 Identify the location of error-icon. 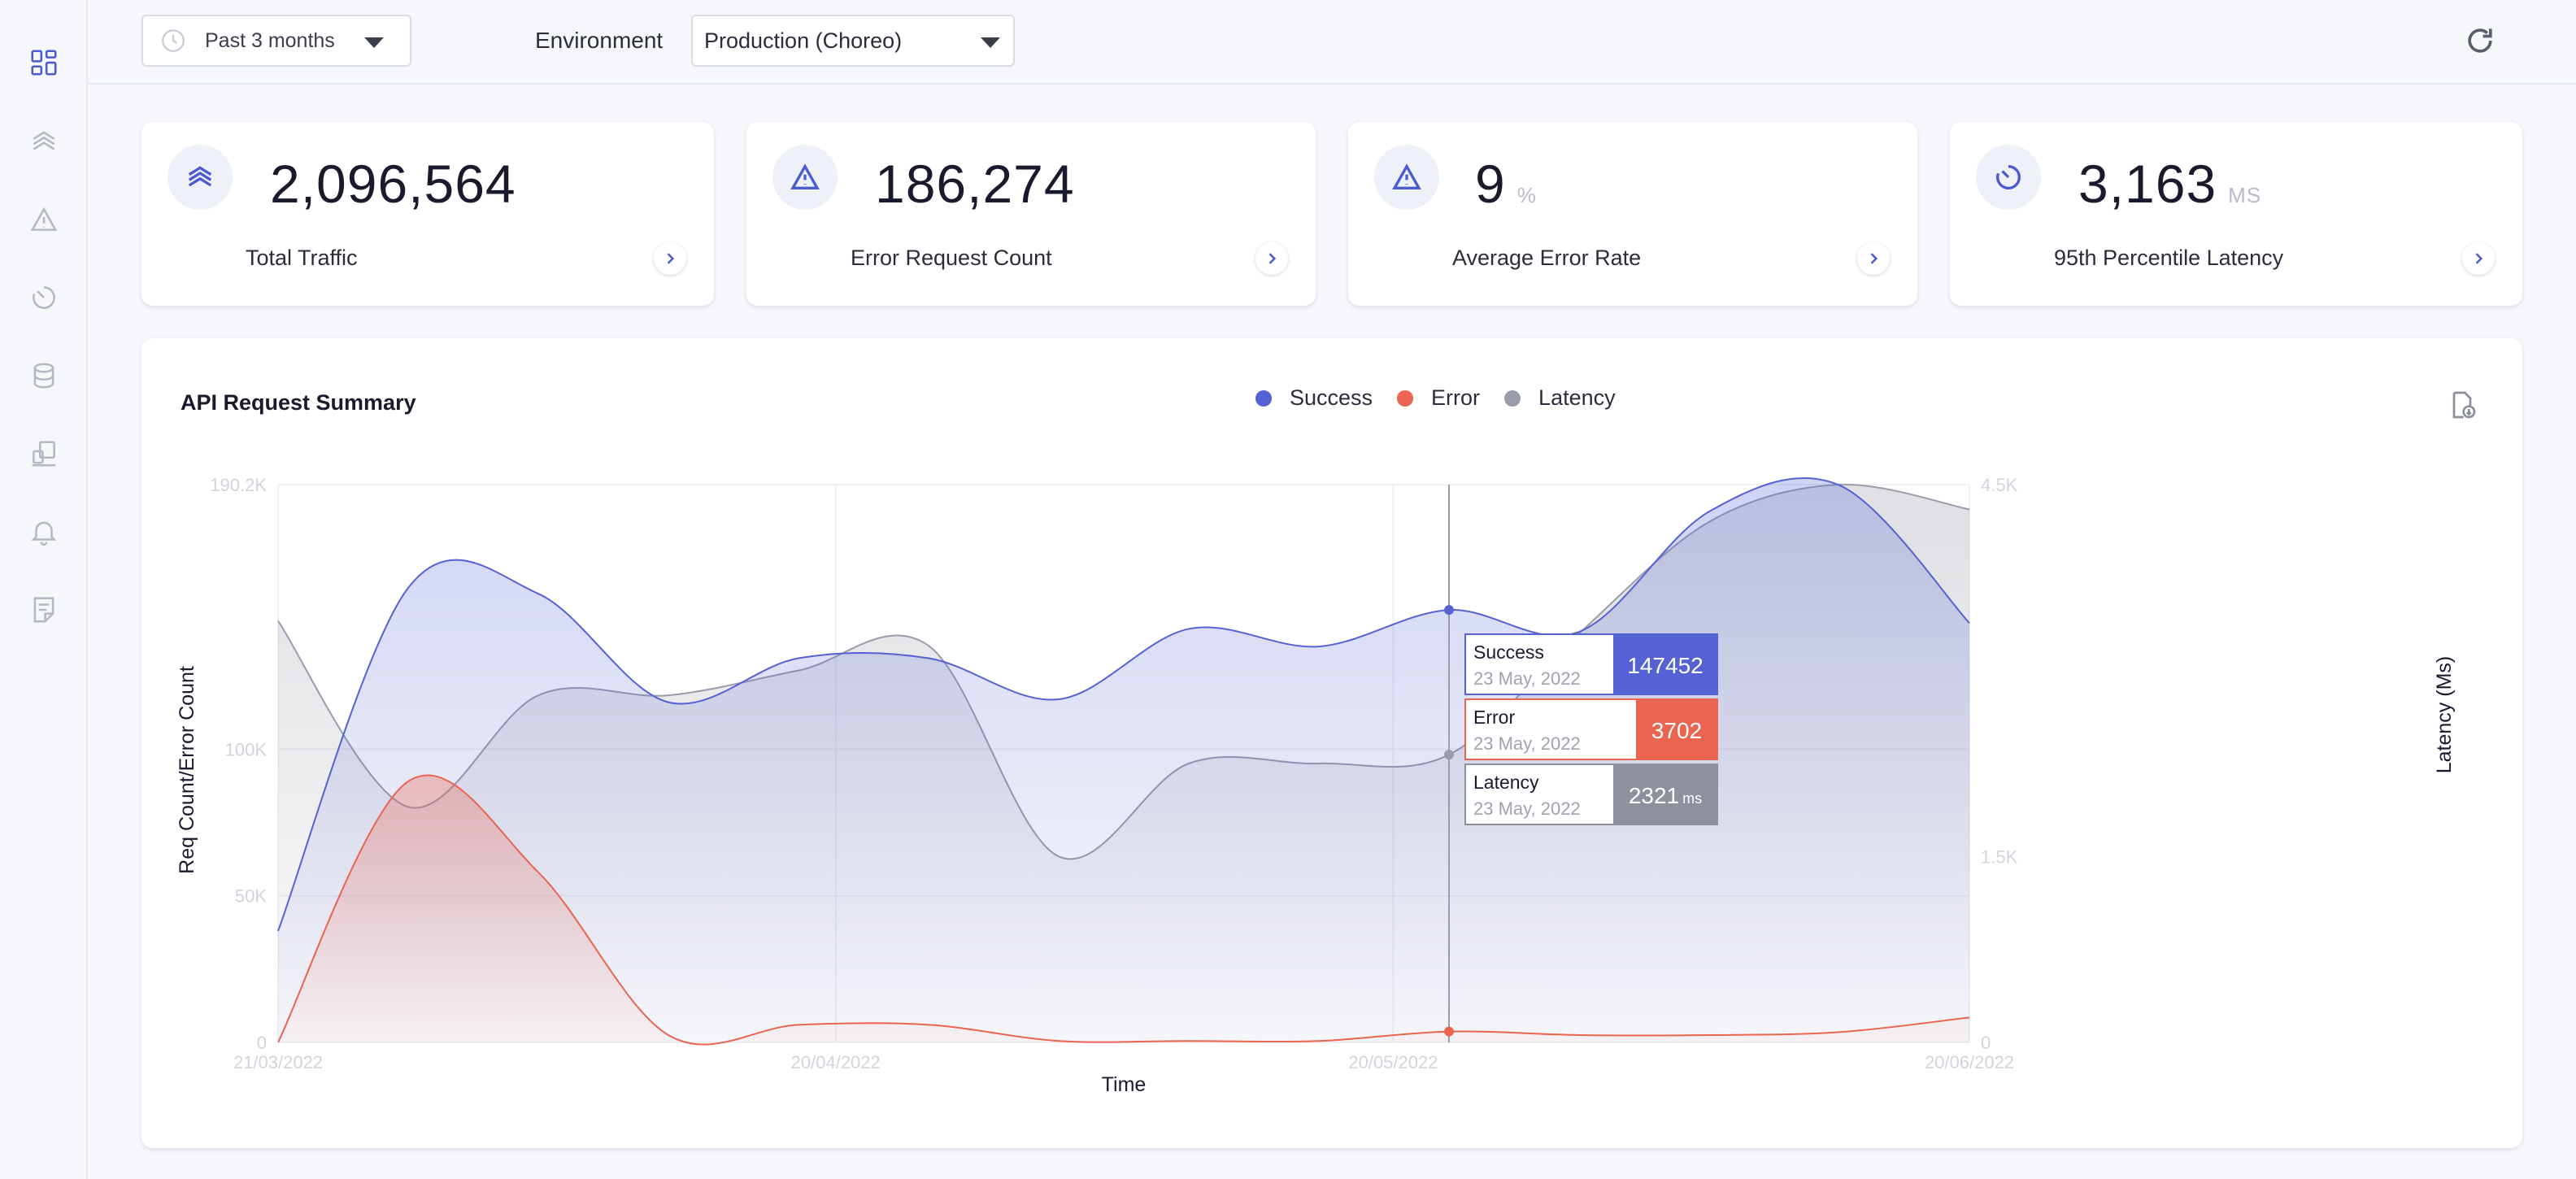
(44, 219).